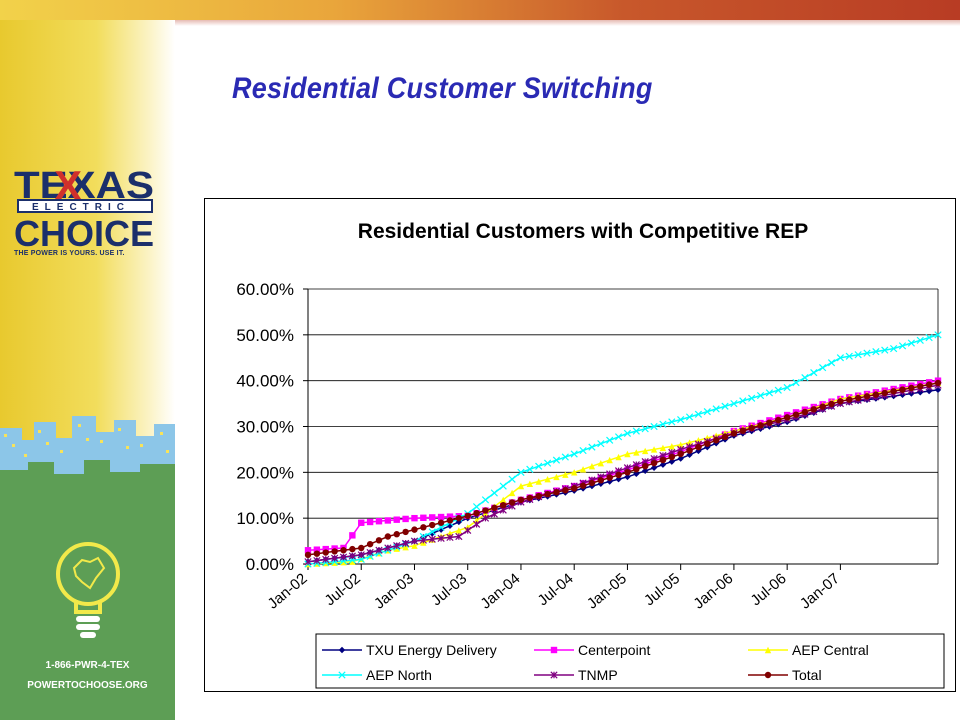 Image resolution: width=960 pixels, height=720 pixels. I want to click on y-tick-label: 30.00%, so click(265, 427).